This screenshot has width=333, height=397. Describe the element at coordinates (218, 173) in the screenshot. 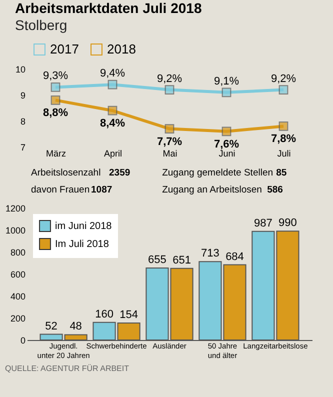

I see `category-label: Zugang gemeldete Stellen` at that location.